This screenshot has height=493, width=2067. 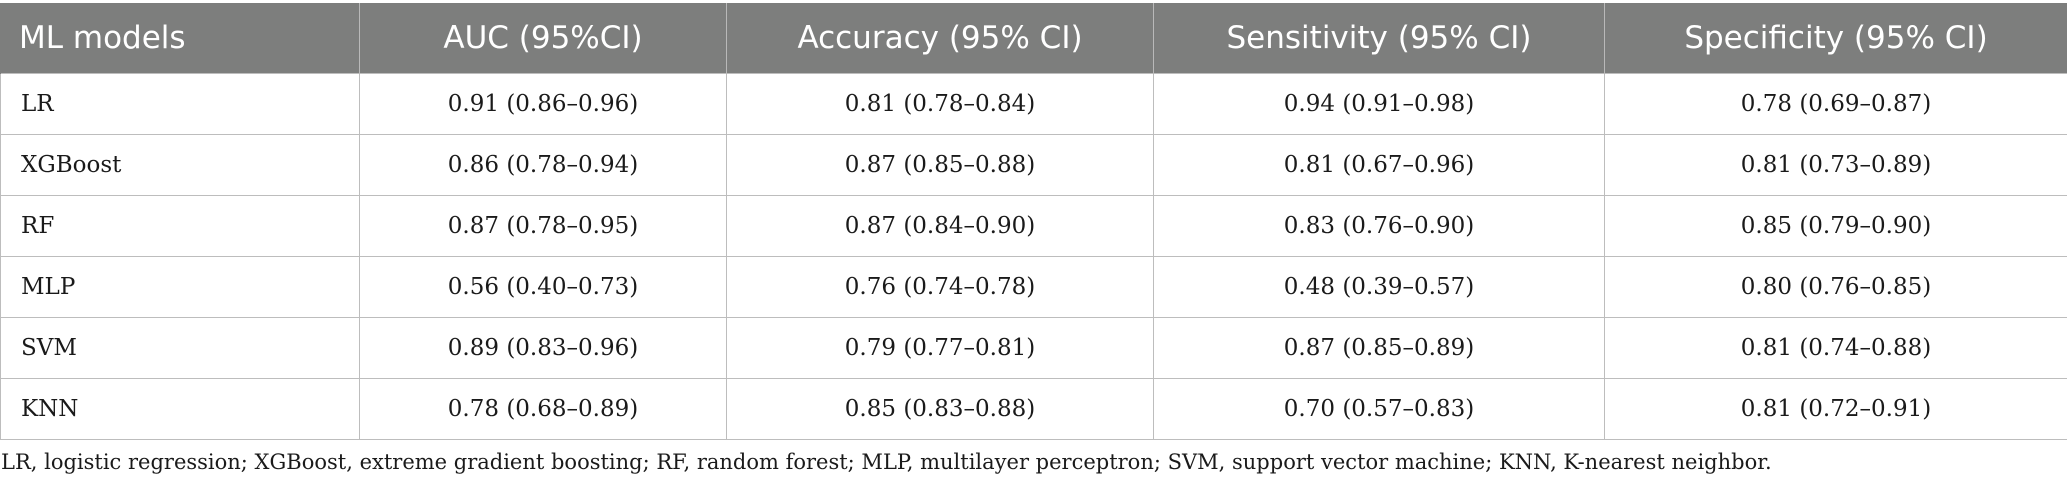 What do you see at coordinates (1835, 287) in the screenshot?
I see `specificity-cell: 0.80 (0.76–0.85)` at bounding box center [1835, 287].